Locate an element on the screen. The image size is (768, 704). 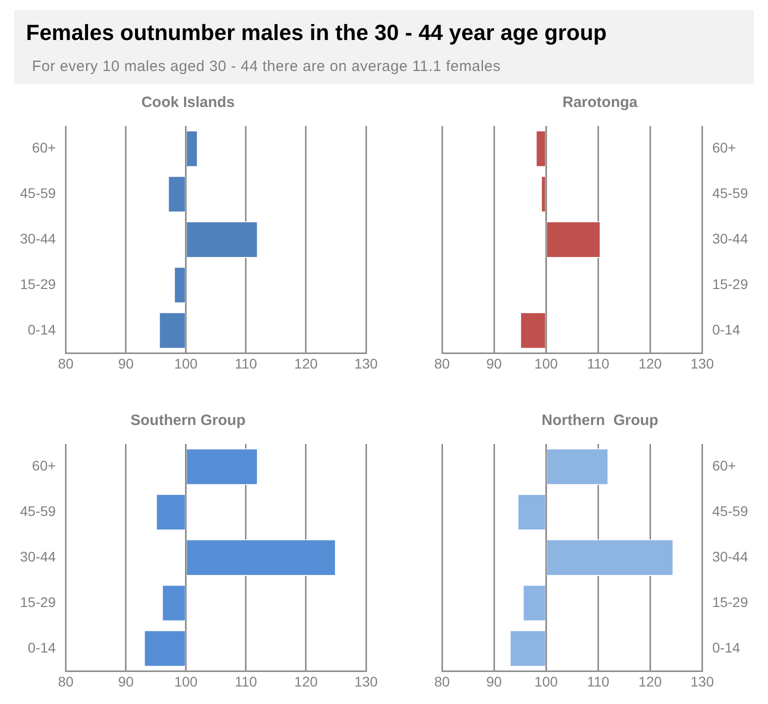
chart-title: Rarotonga is located at coordinates (600, 103).